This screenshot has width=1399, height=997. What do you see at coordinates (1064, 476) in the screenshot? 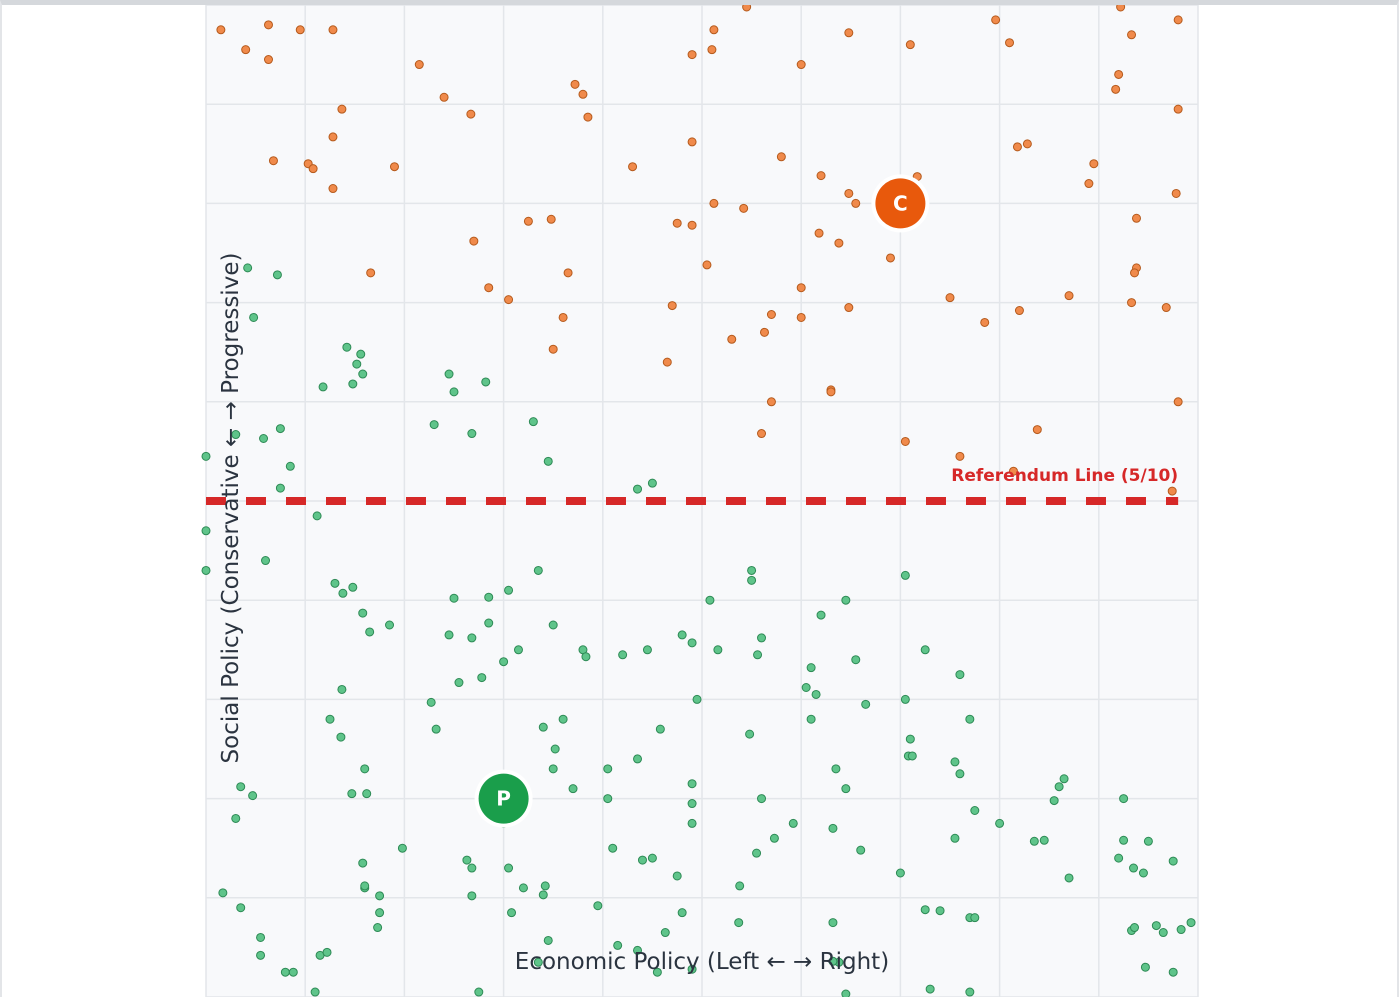
I see `referendum-line-label: Referendum Line (5/10)` at bounding box center [1064, 476].